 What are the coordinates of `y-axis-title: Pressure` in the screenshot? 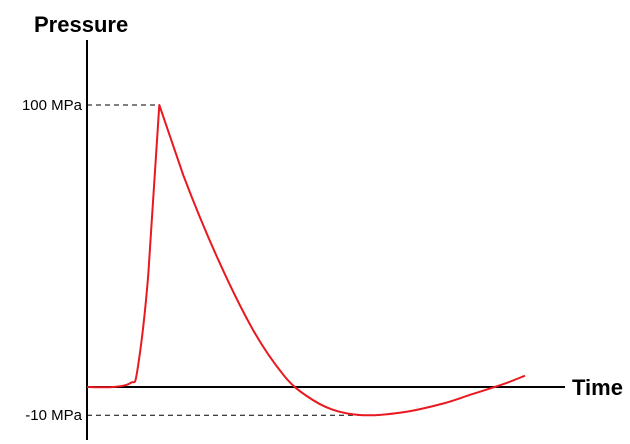 It's located at (81, 24).